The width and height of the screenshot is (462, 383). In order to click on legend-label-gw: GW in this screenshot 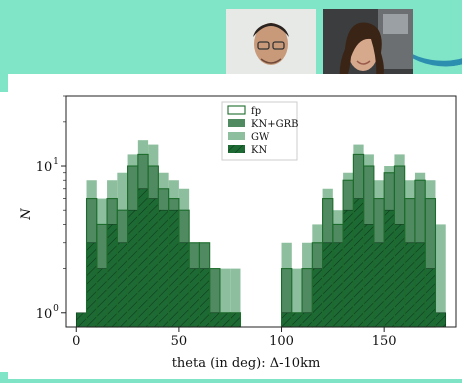, I will do `click(260, 137)`.